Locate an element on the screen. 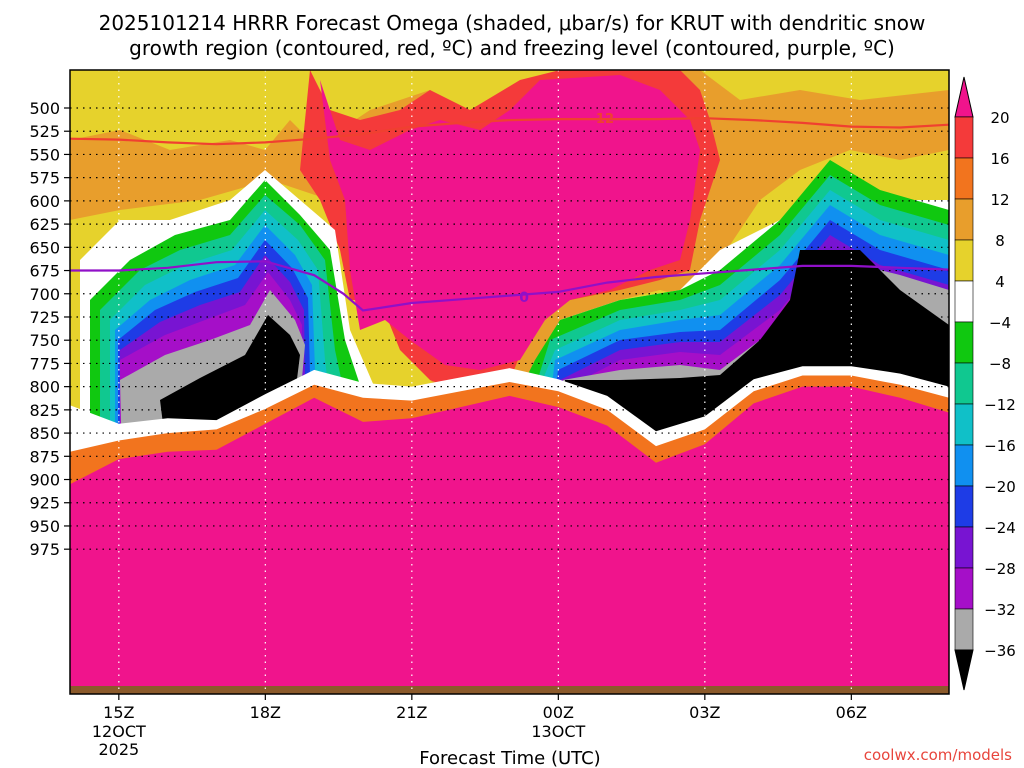 The width and height of the screenshot is (1024, 768). colorbar-tick-label: 16 is located at coordinates (999, 159).